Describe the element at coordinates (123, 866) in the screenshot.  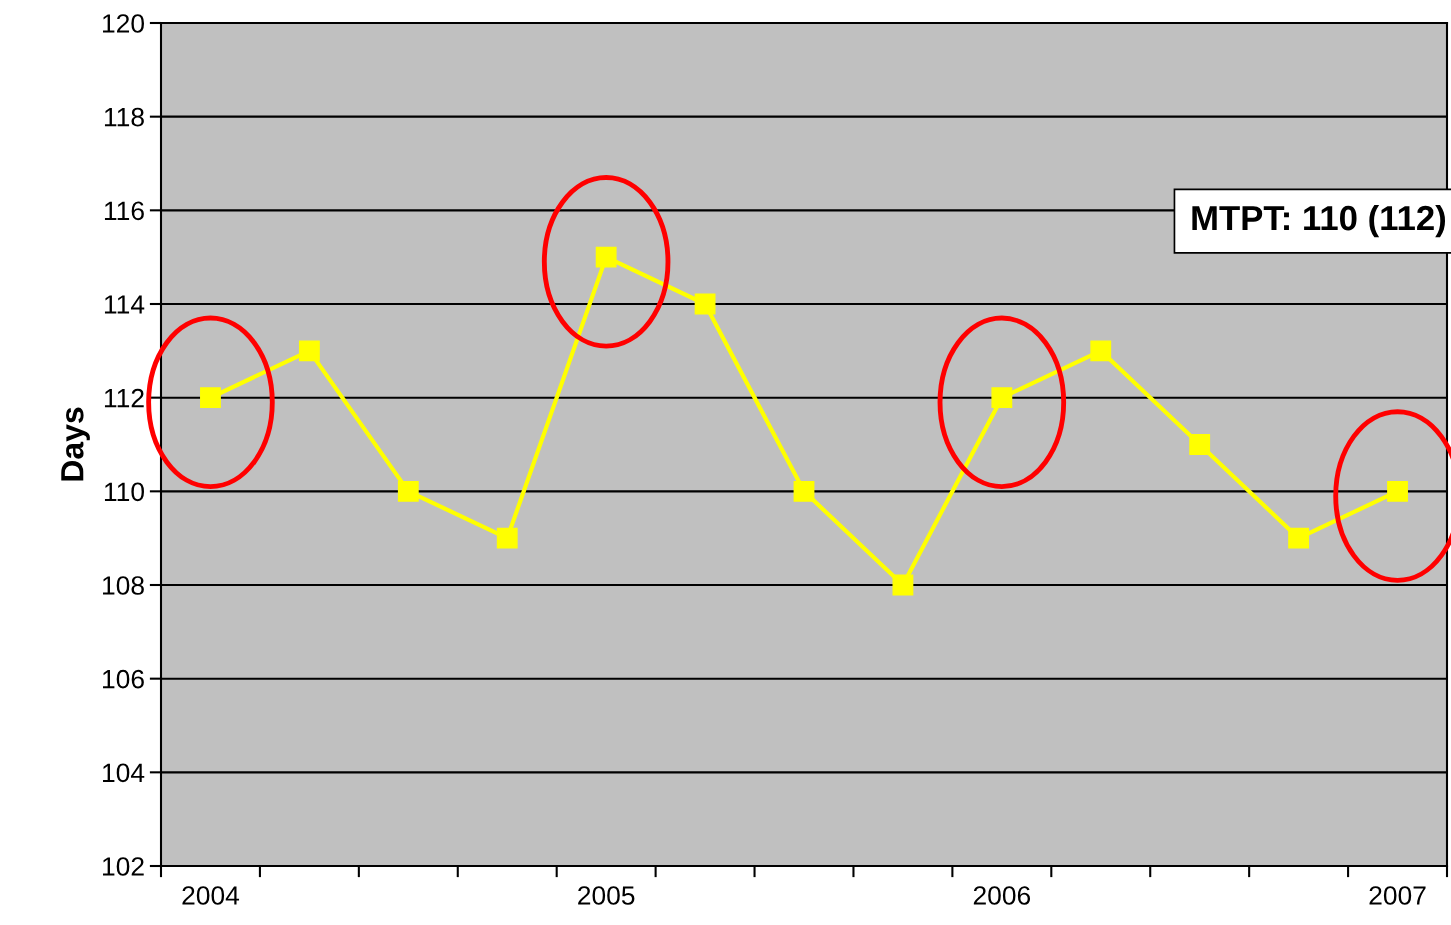
I see `y-tick-label: 102` at that location.